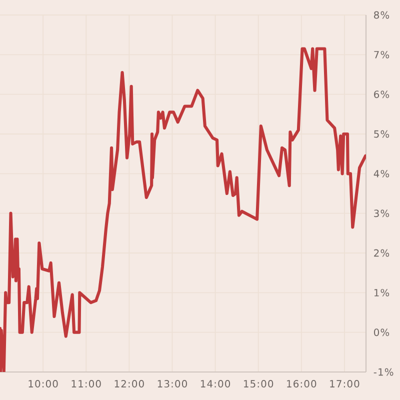 This screenshot has height=400, width=400. Describe the element at coordinates (345, 384) in the screenshot. I see `x-tick-label: 17:00` at that location.